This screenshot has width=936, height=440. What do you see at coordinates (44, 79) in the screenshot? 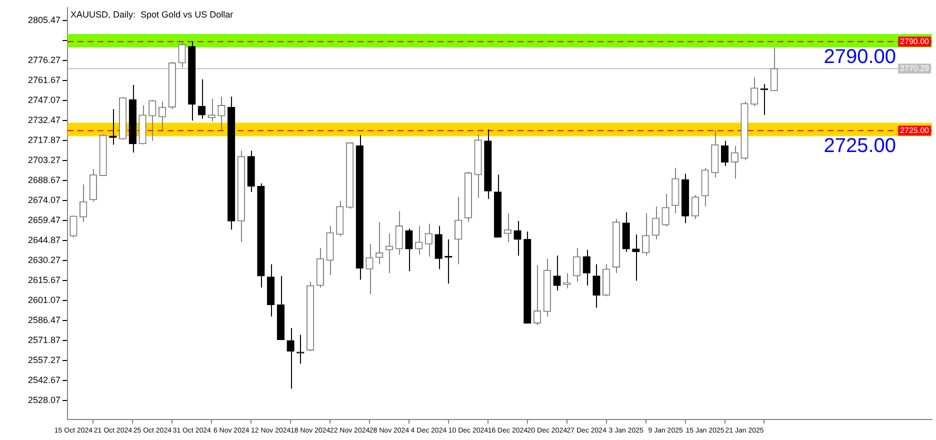
I see `y-tick-label: 2761.67` at bounding box center [44, 79].